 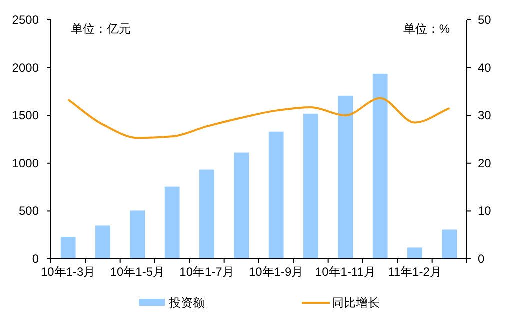 What do you see at coordinates (138, 272) in the screenshot?
I see `x-tick-label: 10年1-5月` at bounding box center [138, 272].